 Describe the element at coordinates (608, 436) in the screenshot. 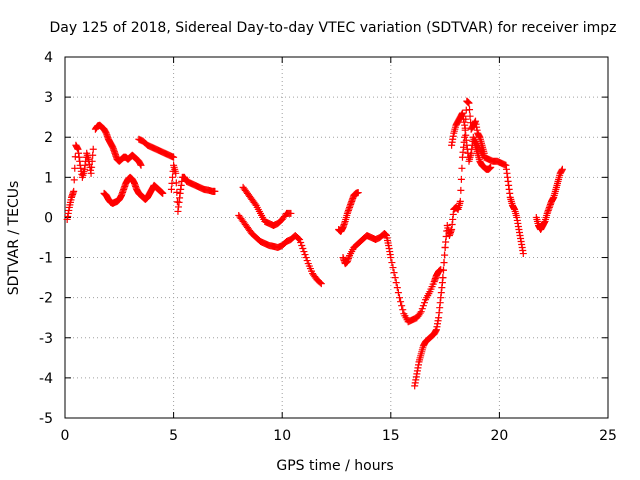

I see `x-tick-label: 25` at that location.